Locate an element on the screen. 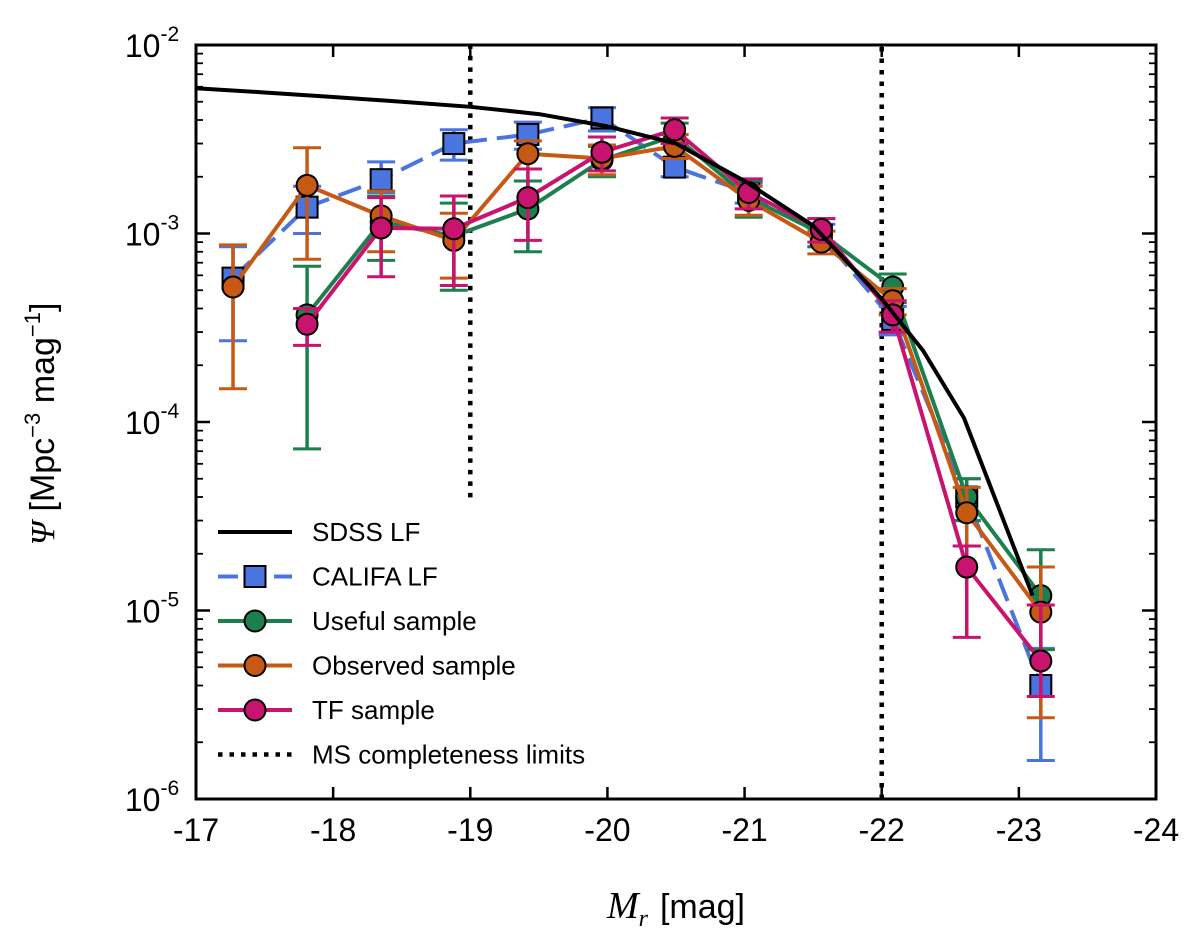 The width and height of the screenshot is (1200, 941). y-tick-label: 10⁻⁴ is located at coordinates (152, 420).